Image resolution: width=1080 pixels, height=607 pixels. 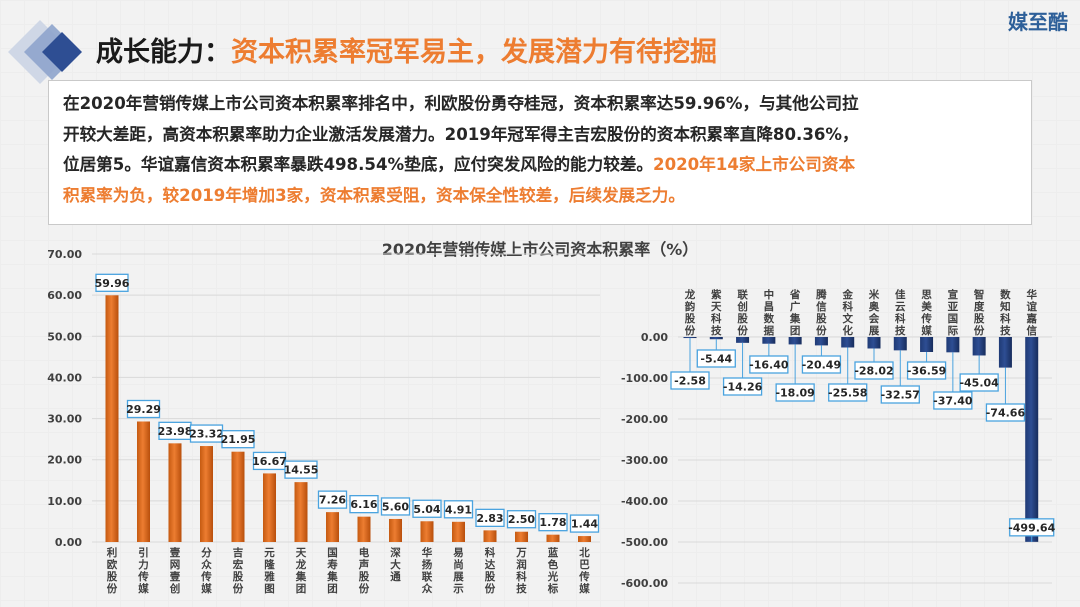 I want to click on x-tick-label: 嘉, so click(x=1031, y=318).